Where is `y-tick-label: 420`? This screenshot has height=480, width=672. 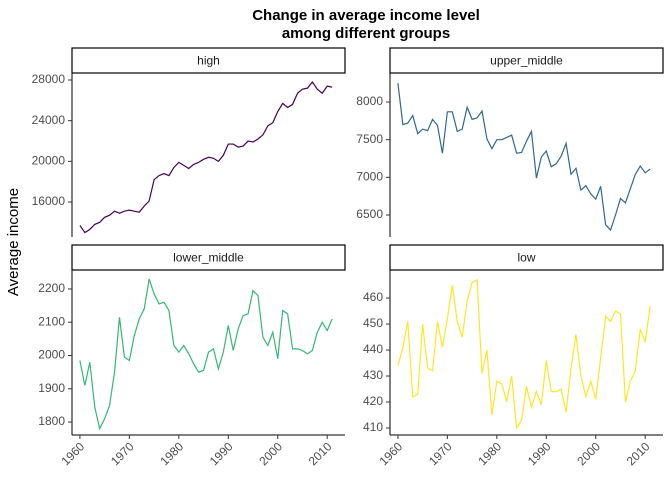
y-tick-label: 420 is located at coordinates (373, 401).